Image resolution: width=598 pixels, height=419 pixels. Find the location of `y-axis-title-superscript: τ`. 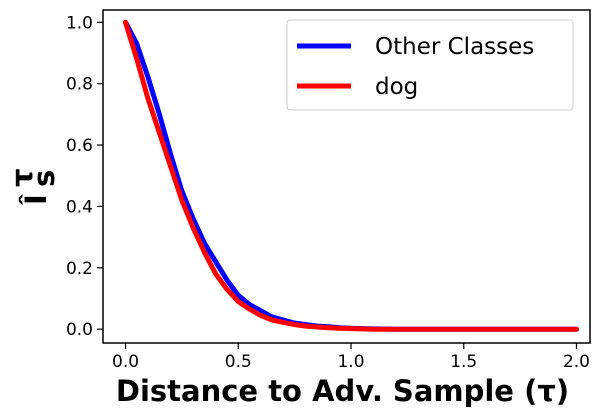

y-axis-title-superscript: τ is located at coordinates (22, 177).